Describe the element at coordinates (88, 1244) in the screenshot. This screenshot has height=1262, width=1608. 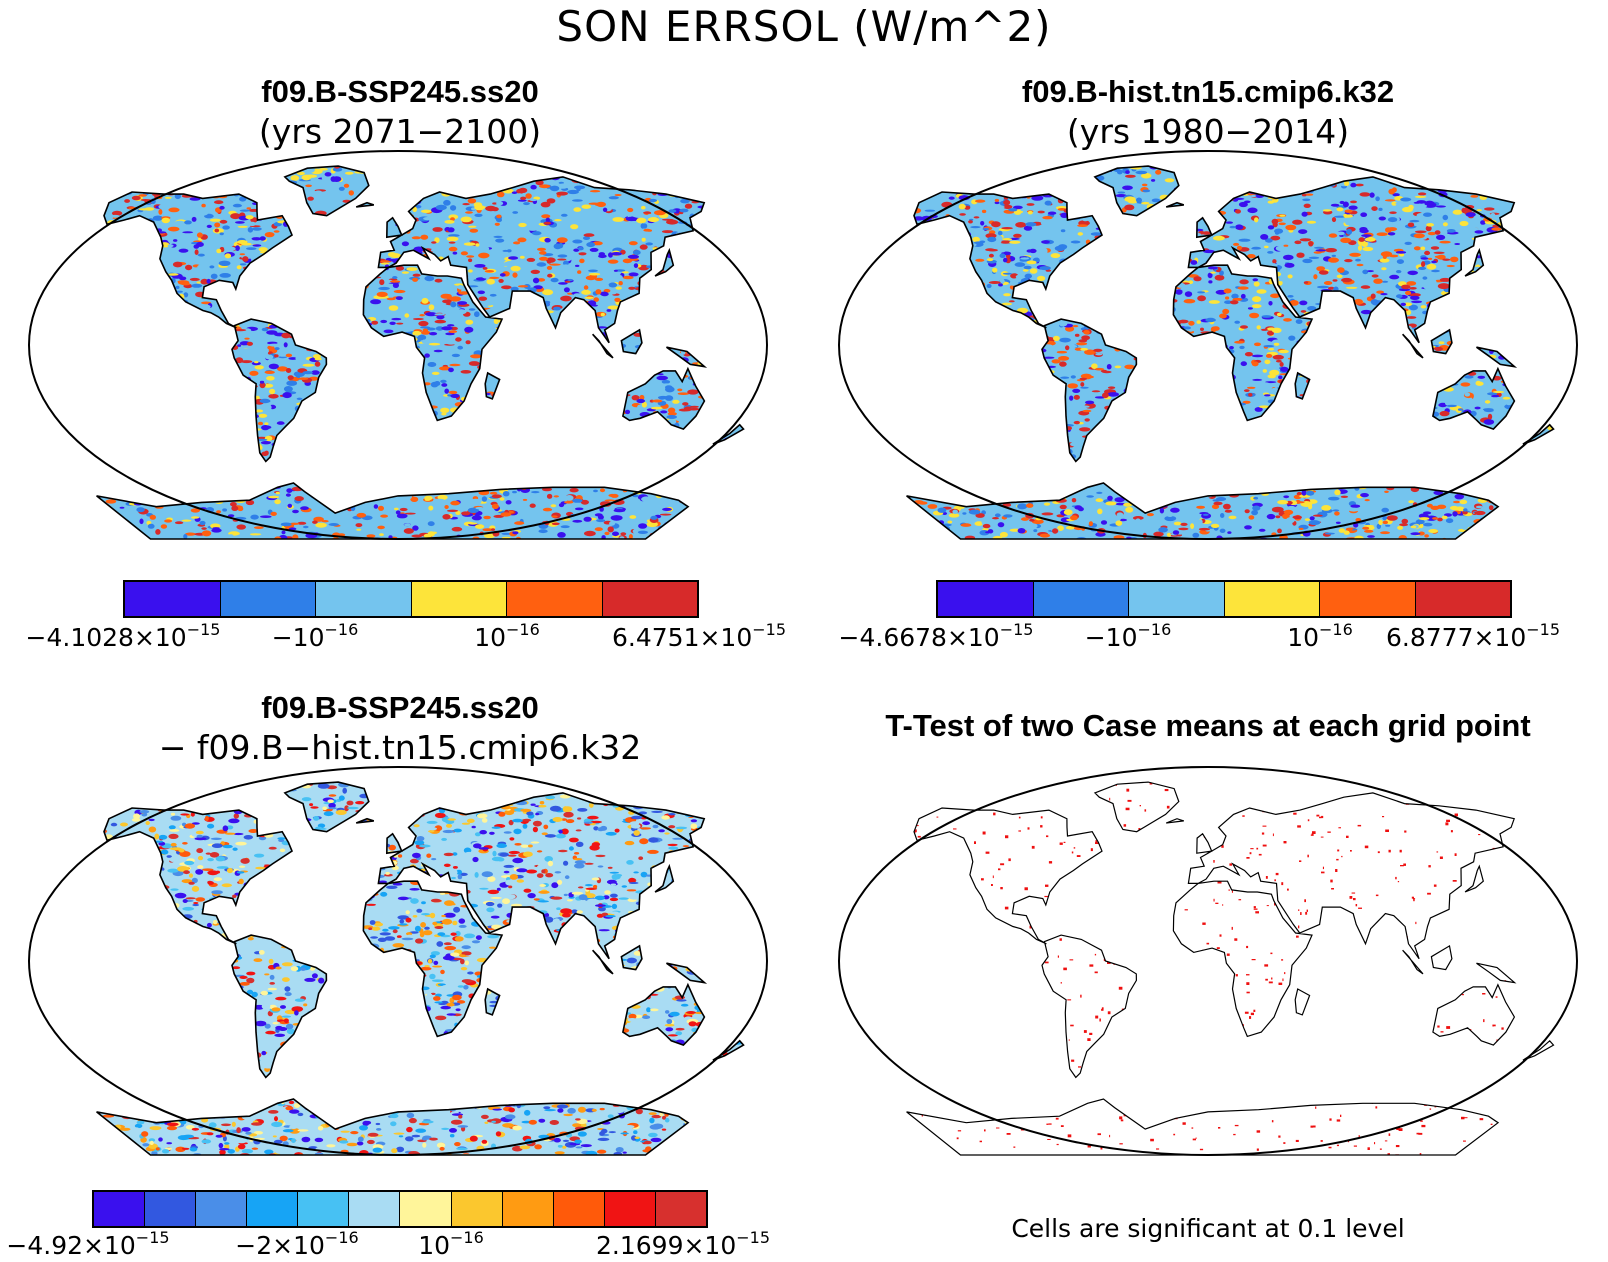
I see `panel3-colorbar-label-min: −4.92×10⁻¹⁵` at that location.